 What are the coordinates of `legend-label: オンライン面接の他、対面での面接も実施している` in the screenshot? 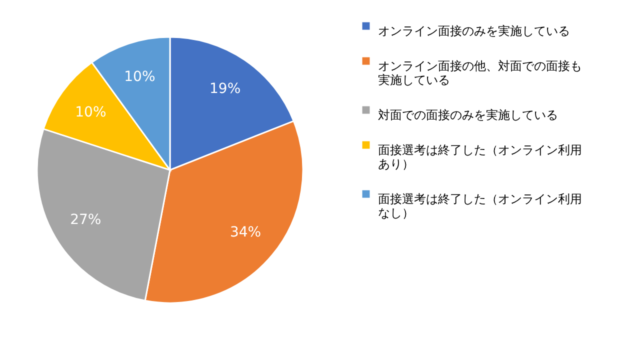 It's located at (480, 73).